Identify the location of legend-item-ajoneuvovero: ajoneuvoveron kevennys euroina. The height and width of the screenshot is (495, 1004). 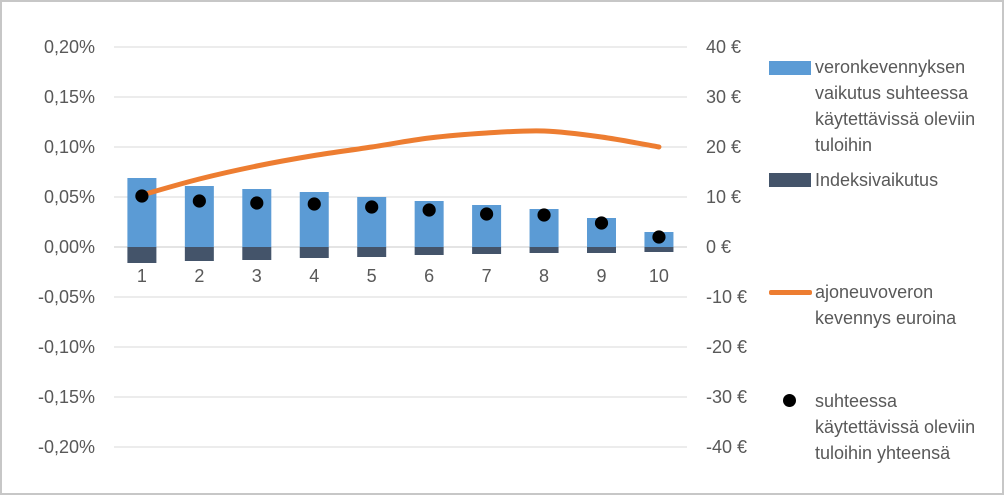
(878, 305).